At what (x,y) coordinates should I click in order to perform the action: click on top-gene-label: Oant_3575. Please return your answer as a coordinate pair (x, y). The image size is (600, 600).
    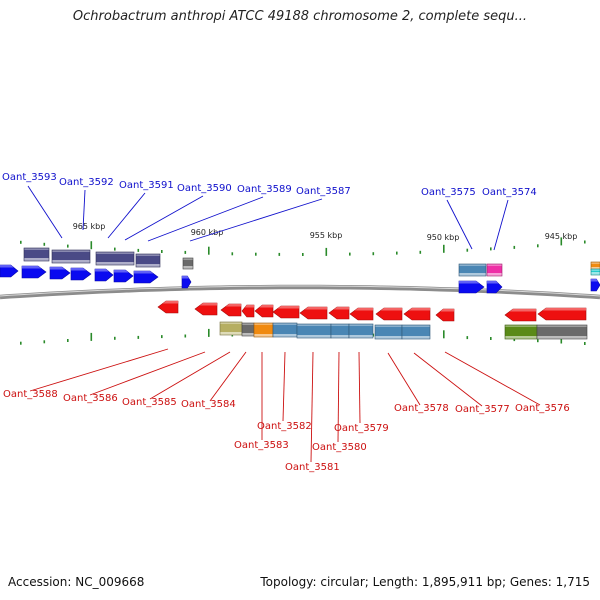
    Looking at the image, I should click on (448, 192).